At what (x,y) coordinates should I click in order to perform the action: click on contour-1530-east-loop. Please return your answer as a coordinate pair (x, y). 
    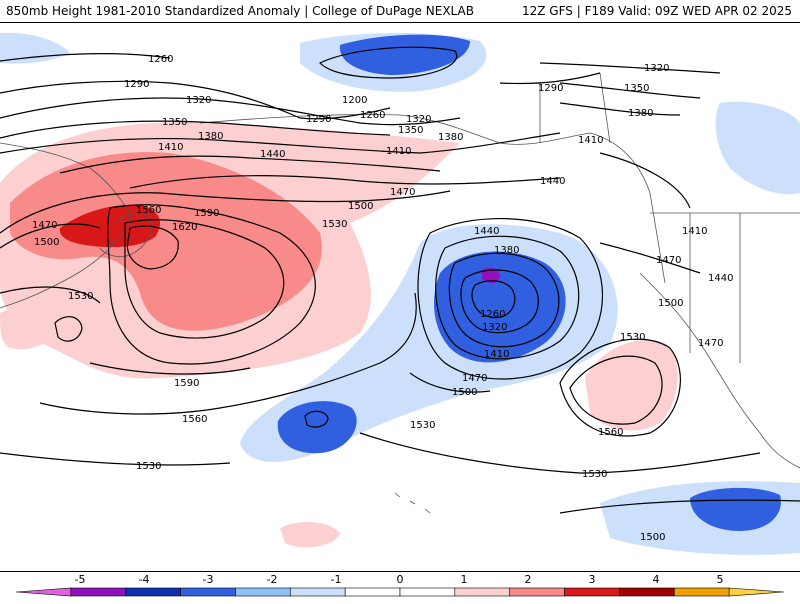
    Looking at the image, I should click on (620, 387).